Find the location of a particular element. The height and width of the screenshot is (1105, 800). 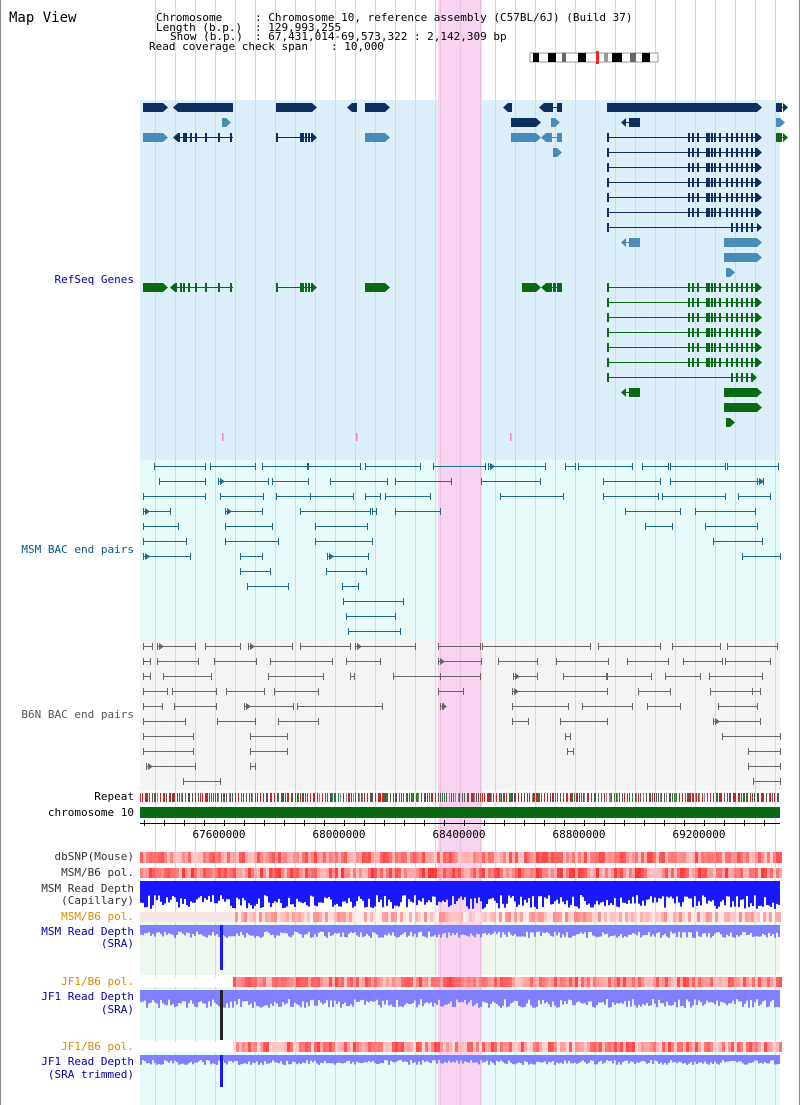

bac-end-arrow is located at coordinates (229, 511).